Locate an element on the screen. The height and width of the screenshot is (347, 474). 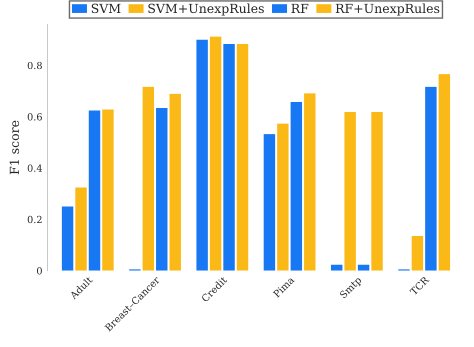
legend-label: RF is located at coordinates (299, 8).